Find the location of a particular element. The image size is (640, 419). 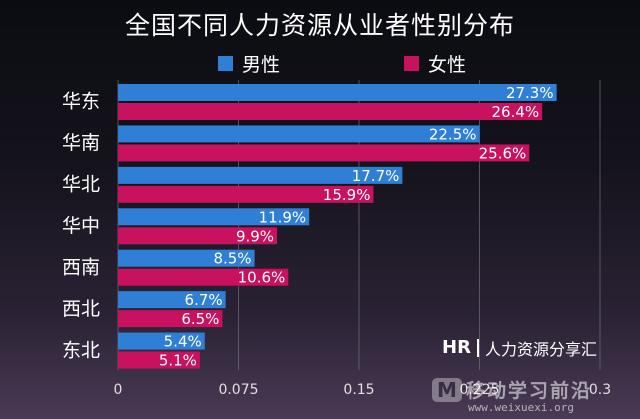

legend-item-female: 女性 is located at coordinates (435, 63).